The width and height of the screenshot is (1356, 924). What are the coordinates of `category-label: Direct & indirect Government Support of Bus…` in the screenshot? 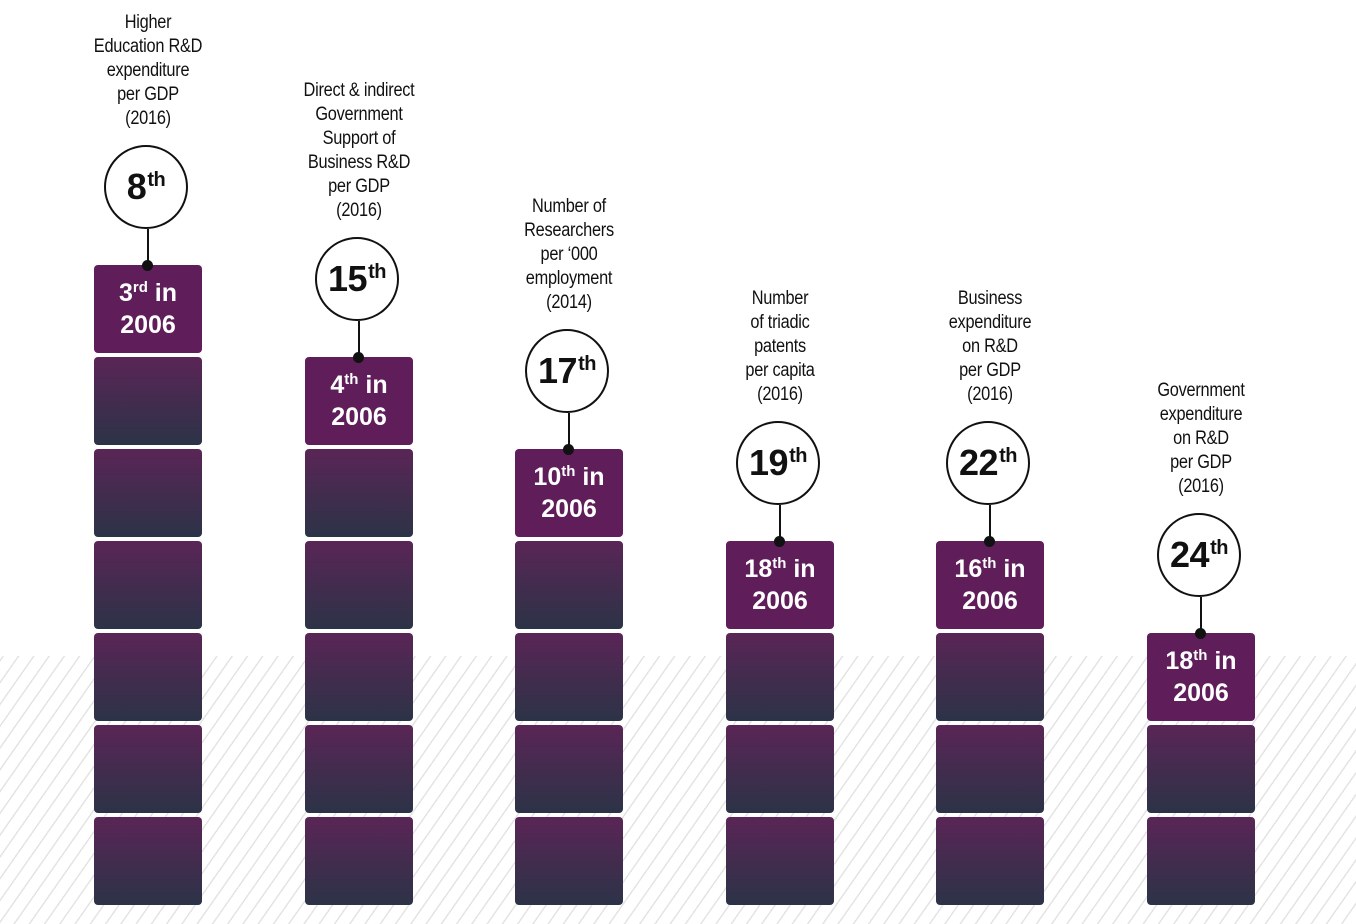 It's located at (359, 151).